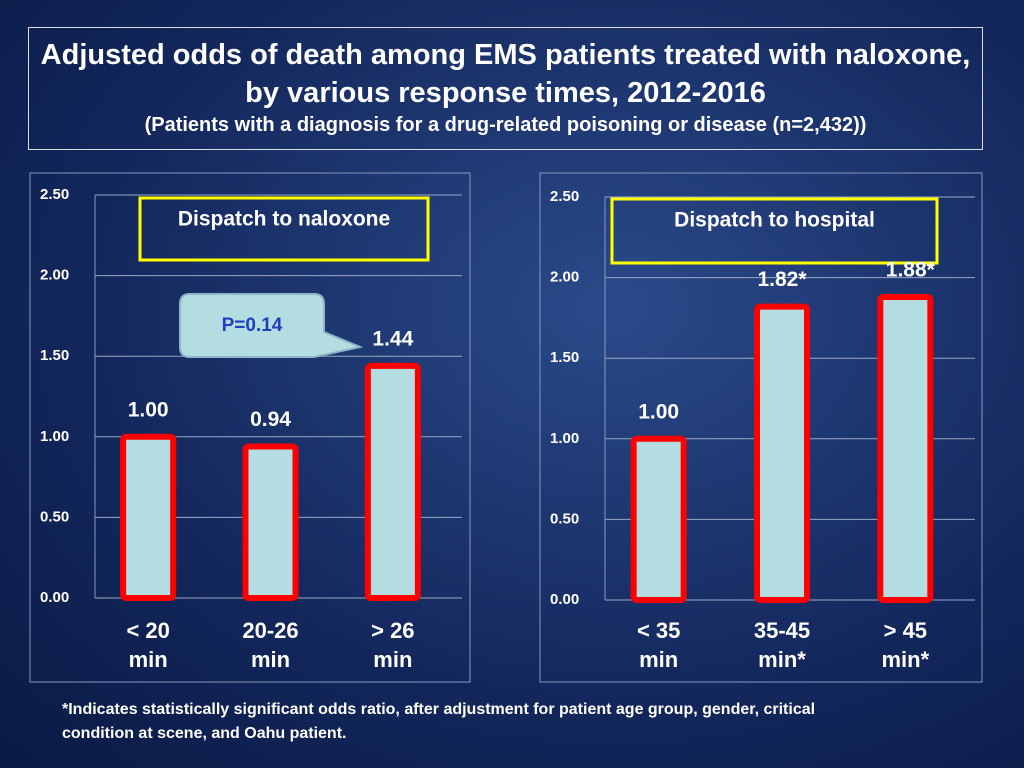 Image resolution: width=1024 pixels, height=768 pixels. Describe the element at coordinates (284, 219) in the screenshot. I see `chart-title: Dispatch to naloxone` at that location.